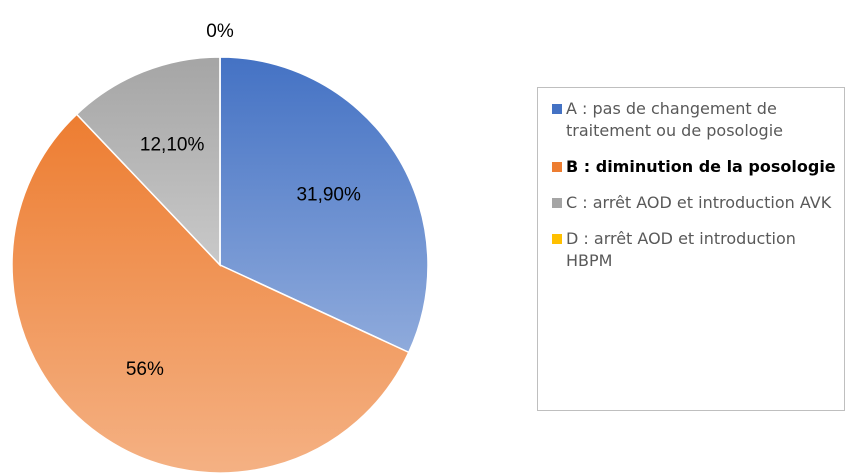  I want to click on data-label: 0%, so click(220, 31).